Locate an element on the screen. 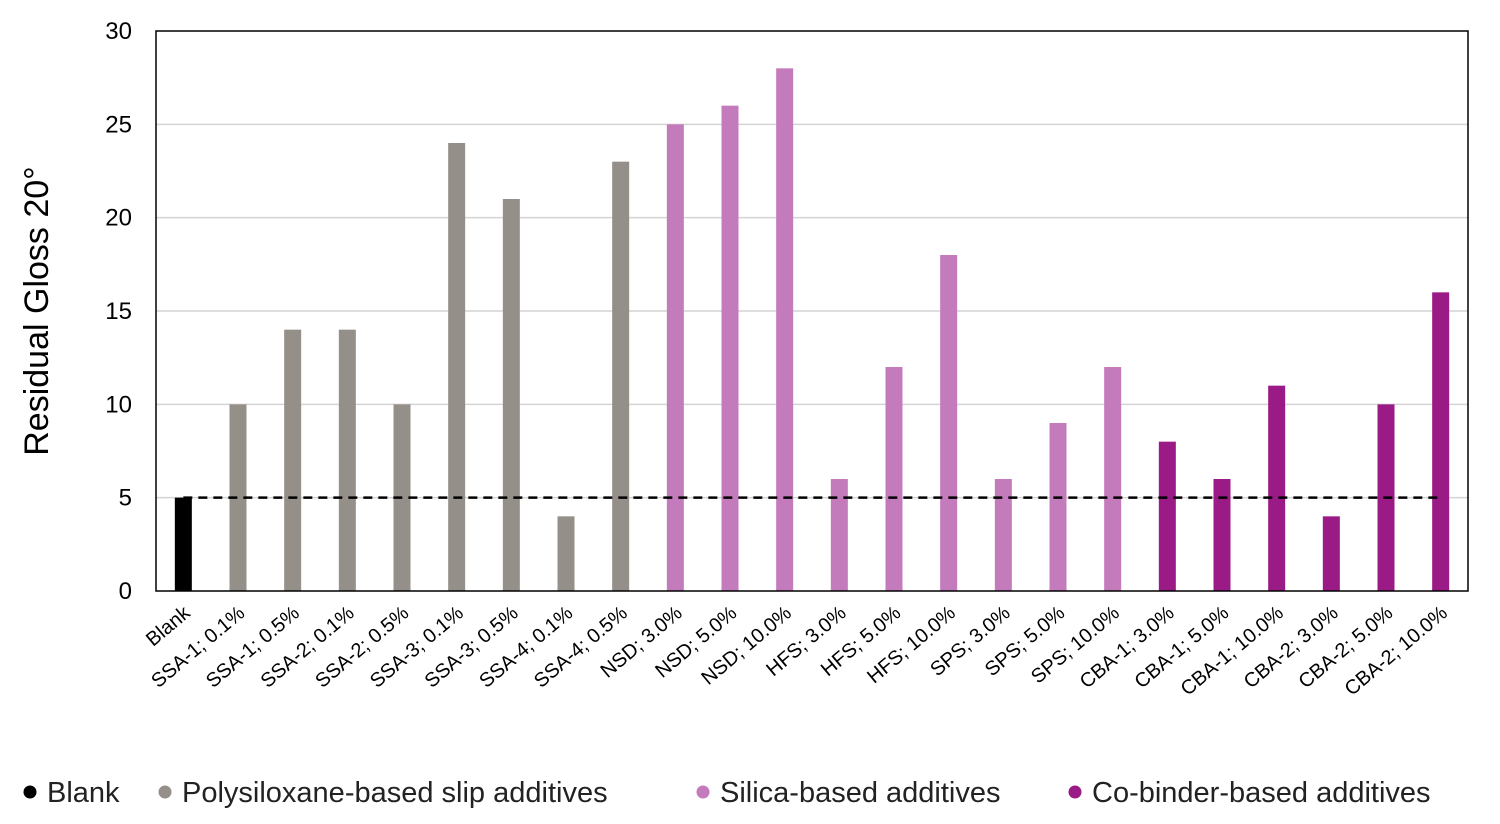 The image size is (1500, 824). x-tick-label: SSA-1; 0.5% is located at coordinates (253, 647).